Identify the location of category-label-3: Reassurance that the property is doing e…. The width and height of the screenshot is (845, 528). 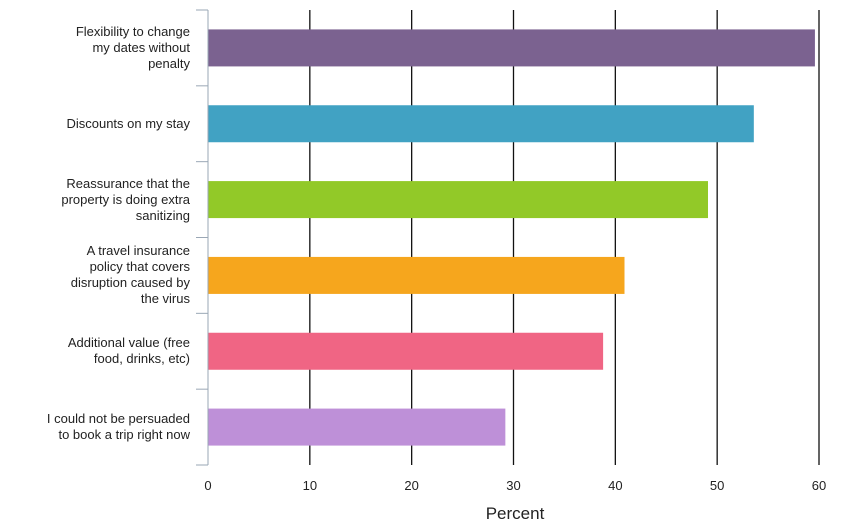
(125, 199).